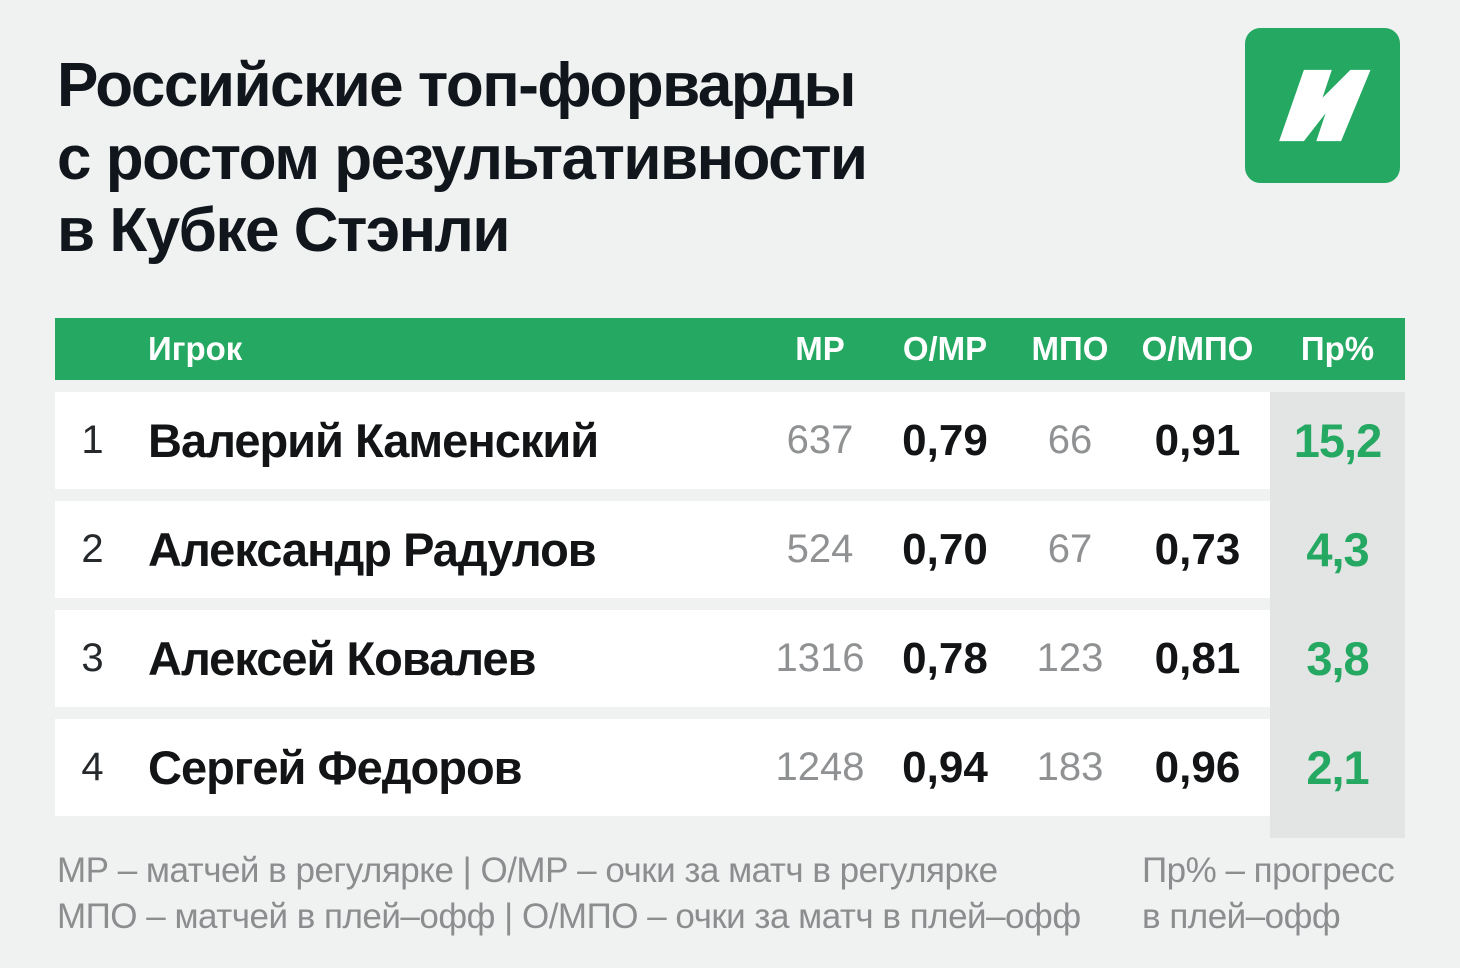 The width and height of the screenshot is (1460, 968). Describe the element at coordinates (456, 85) in the screenshot. I see `title-line-1: Российские топ-форварды` at that location.